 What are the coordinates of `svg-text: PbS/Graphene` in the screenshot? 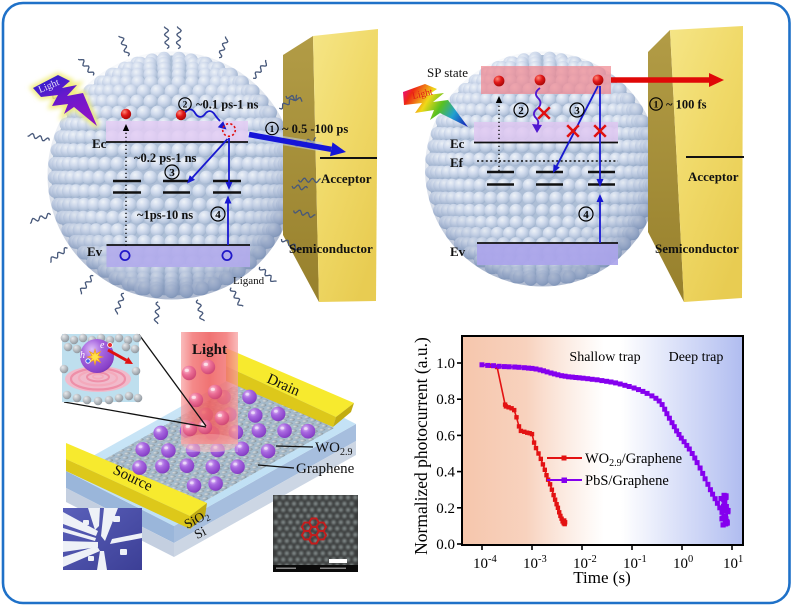 It's located at (627, 481).